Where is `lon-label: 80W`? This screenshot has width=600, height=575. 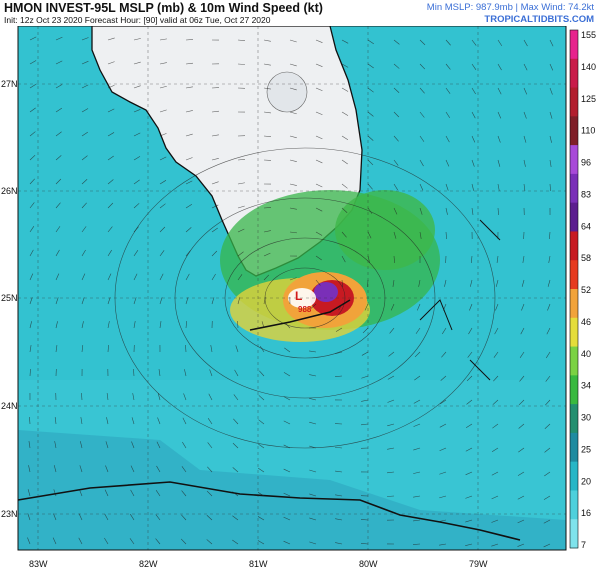
lon-label: 80W is located at coordinates (368, 564).